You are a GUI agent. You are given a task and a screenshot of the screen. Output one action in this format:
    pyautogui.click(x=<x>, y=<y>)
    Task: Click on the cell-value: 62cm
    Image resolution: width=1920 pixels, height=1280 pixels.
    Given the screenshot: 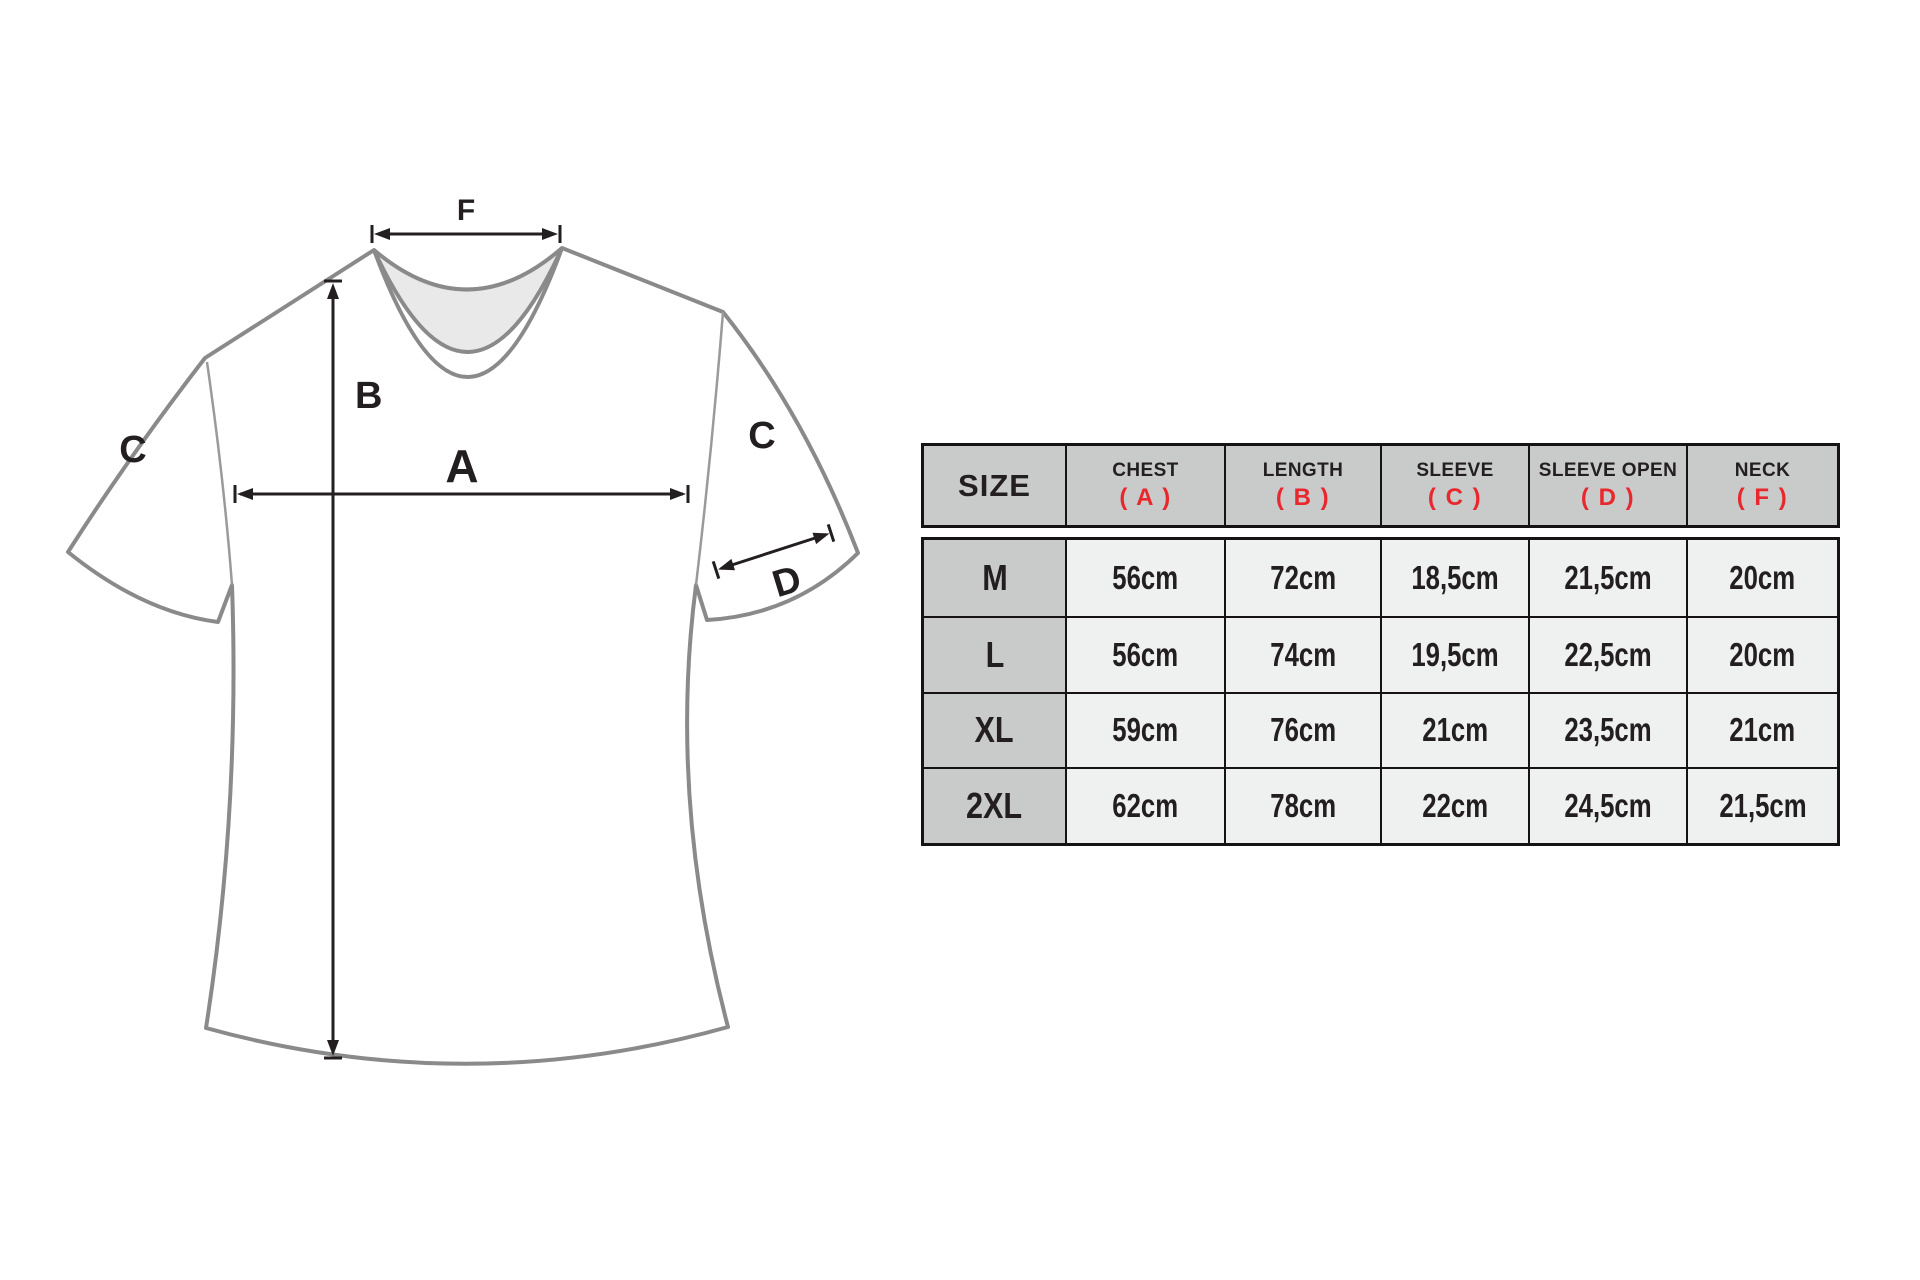 What is the action you would take?
    pyautogui.click(x=1145, y=806)
    